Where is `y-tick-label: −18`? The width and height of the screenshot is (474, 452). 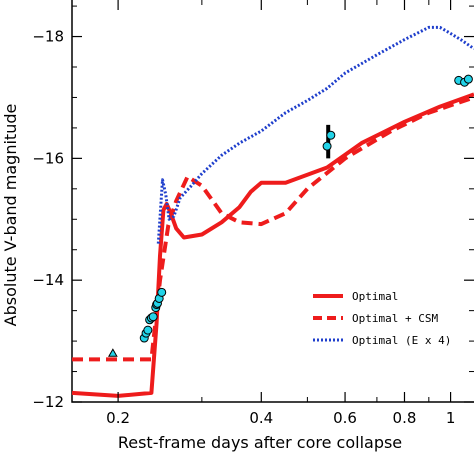 y-tick-label: −18 is located at coordinates (48, 37).